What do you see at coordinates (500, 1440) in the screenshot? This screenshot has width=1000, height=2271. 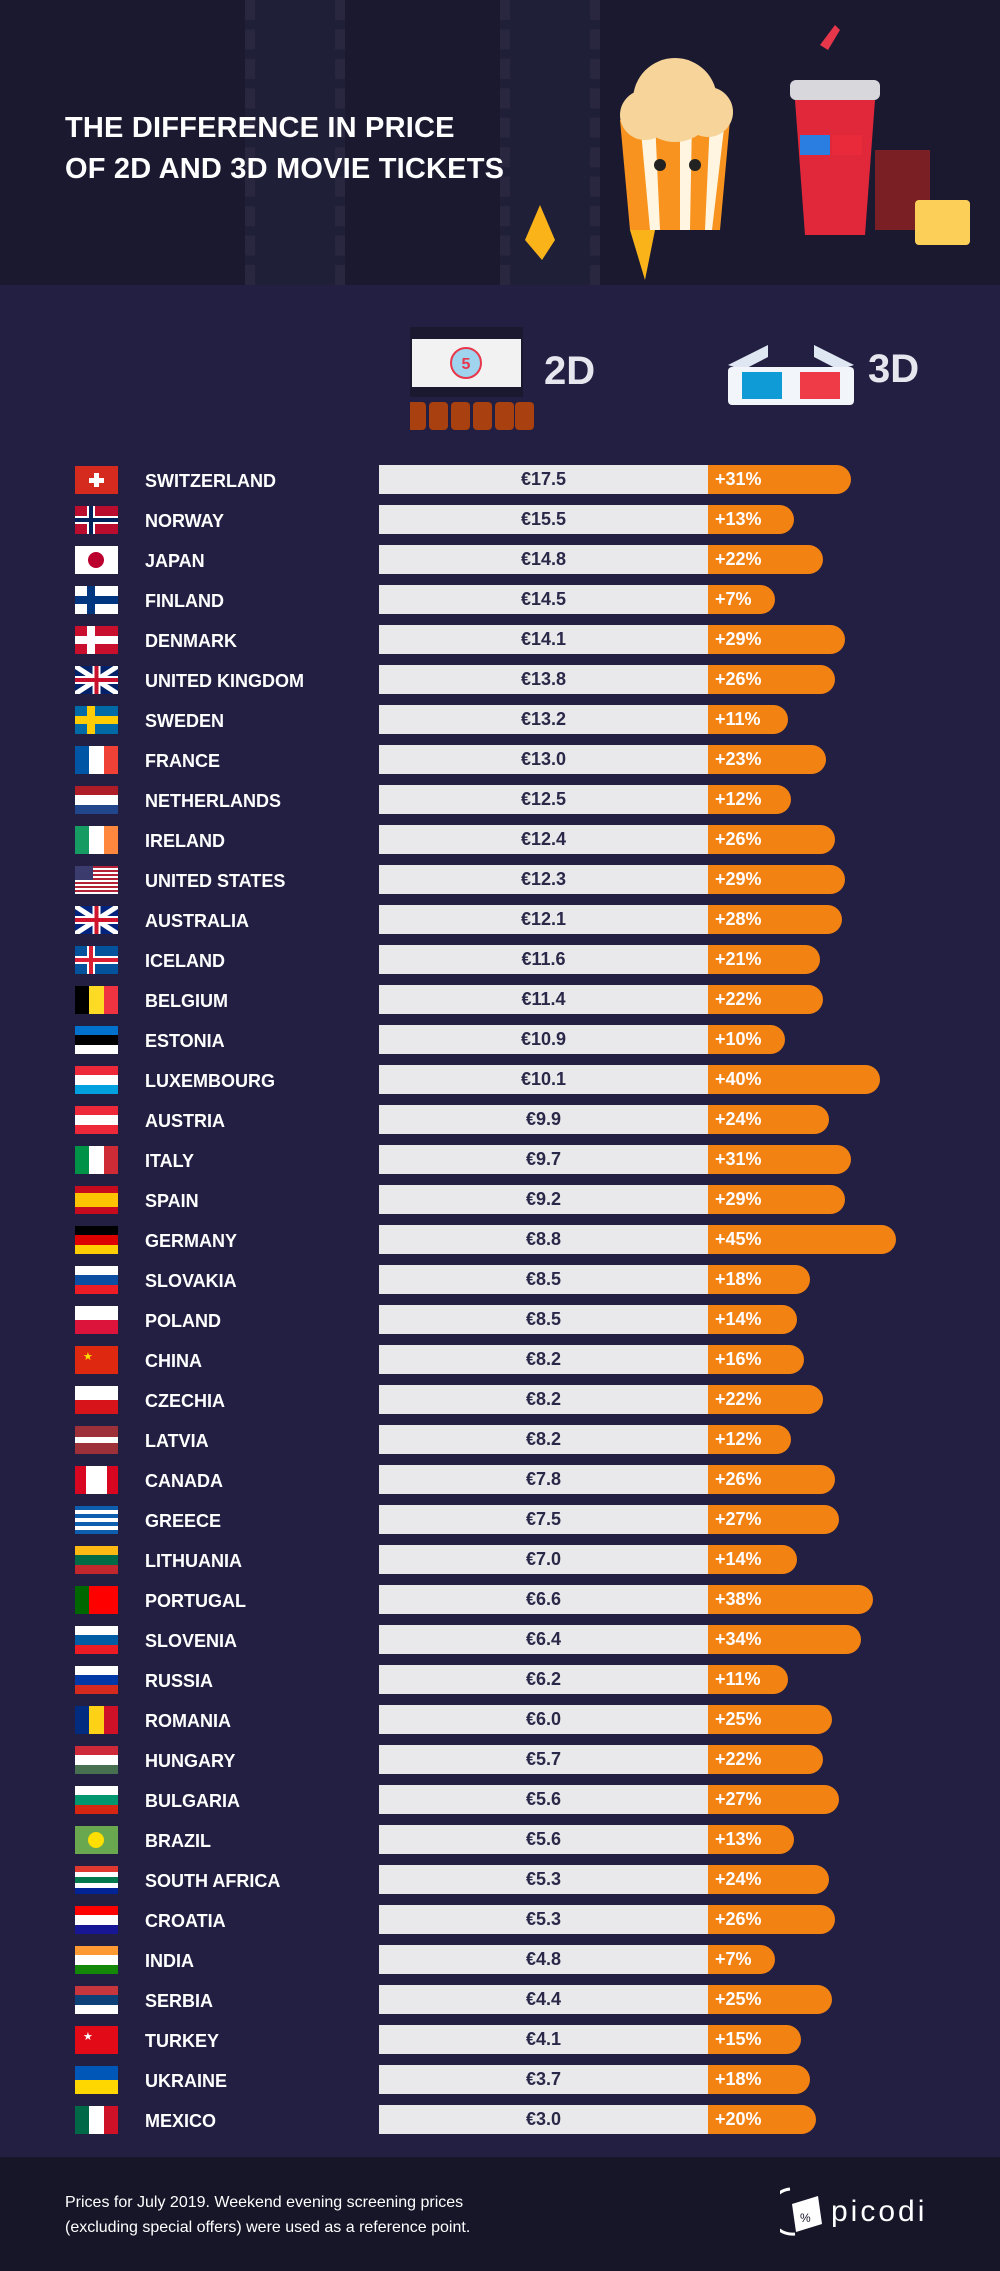 I see `table-row: LATVIA €8.2 +12%` at bounding box center [500, 1440].